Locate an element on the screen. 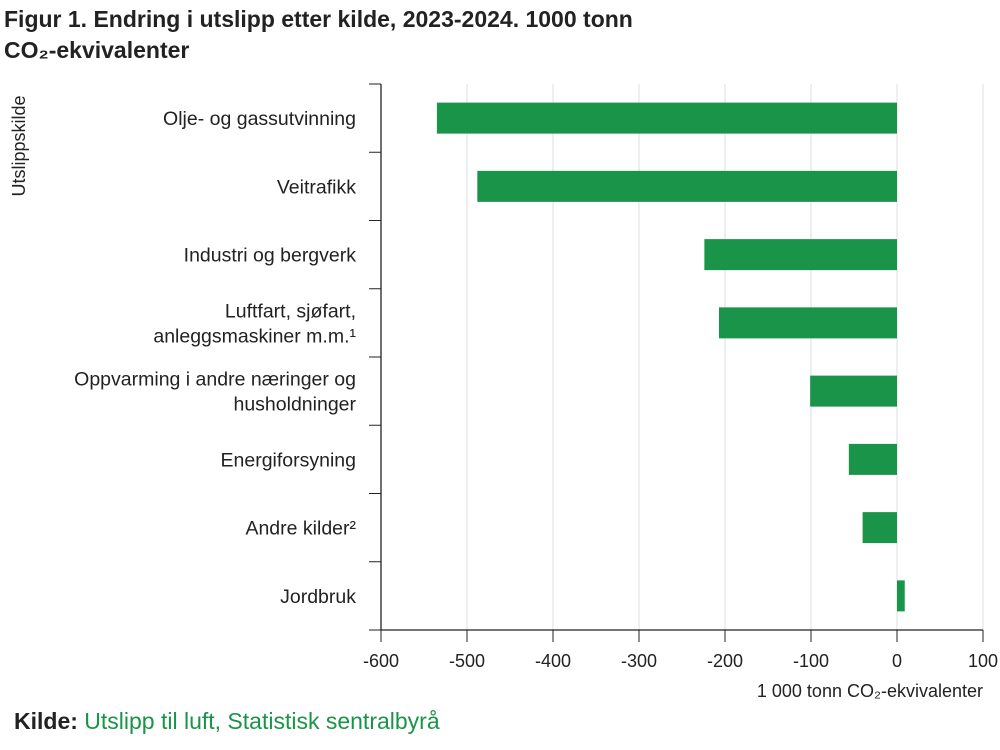  x-tick-label: 100 is located at coordinates (983, 661).